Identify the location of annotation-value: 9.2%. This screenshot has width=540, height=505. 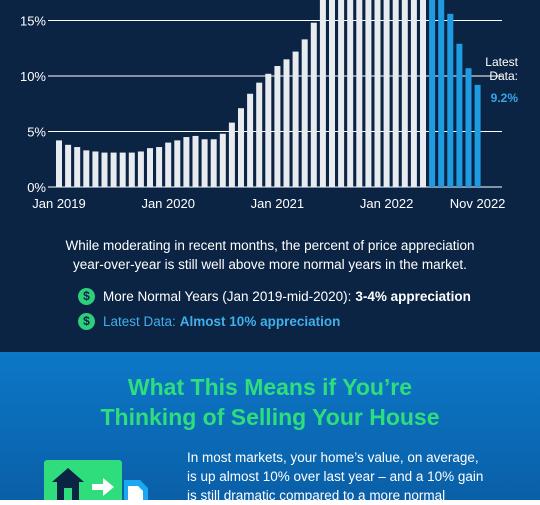
(505, 98).